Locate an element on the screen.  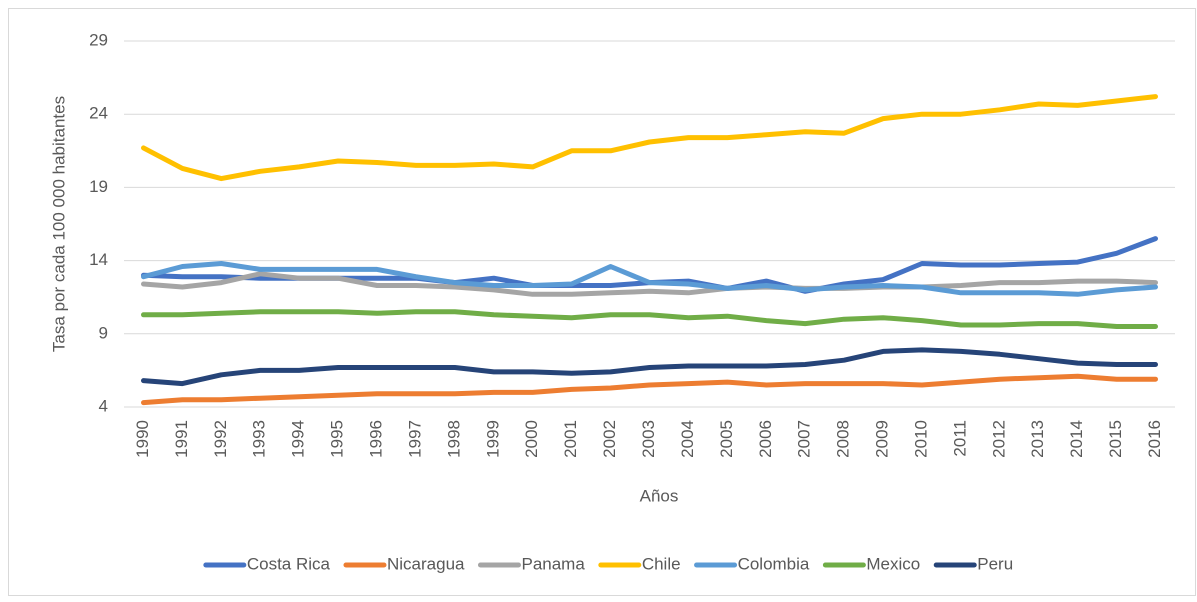
y-tick-label: 14 is located at coordinates (98, 259).